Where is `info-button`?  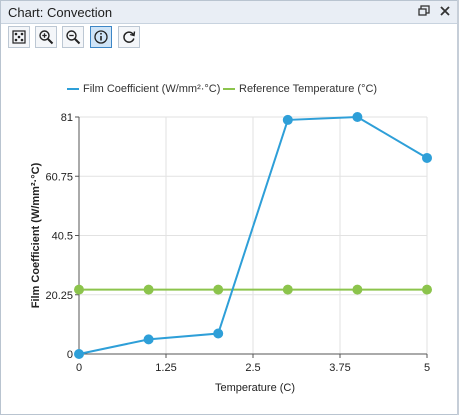 info-button is located at coordinates (101, 37).